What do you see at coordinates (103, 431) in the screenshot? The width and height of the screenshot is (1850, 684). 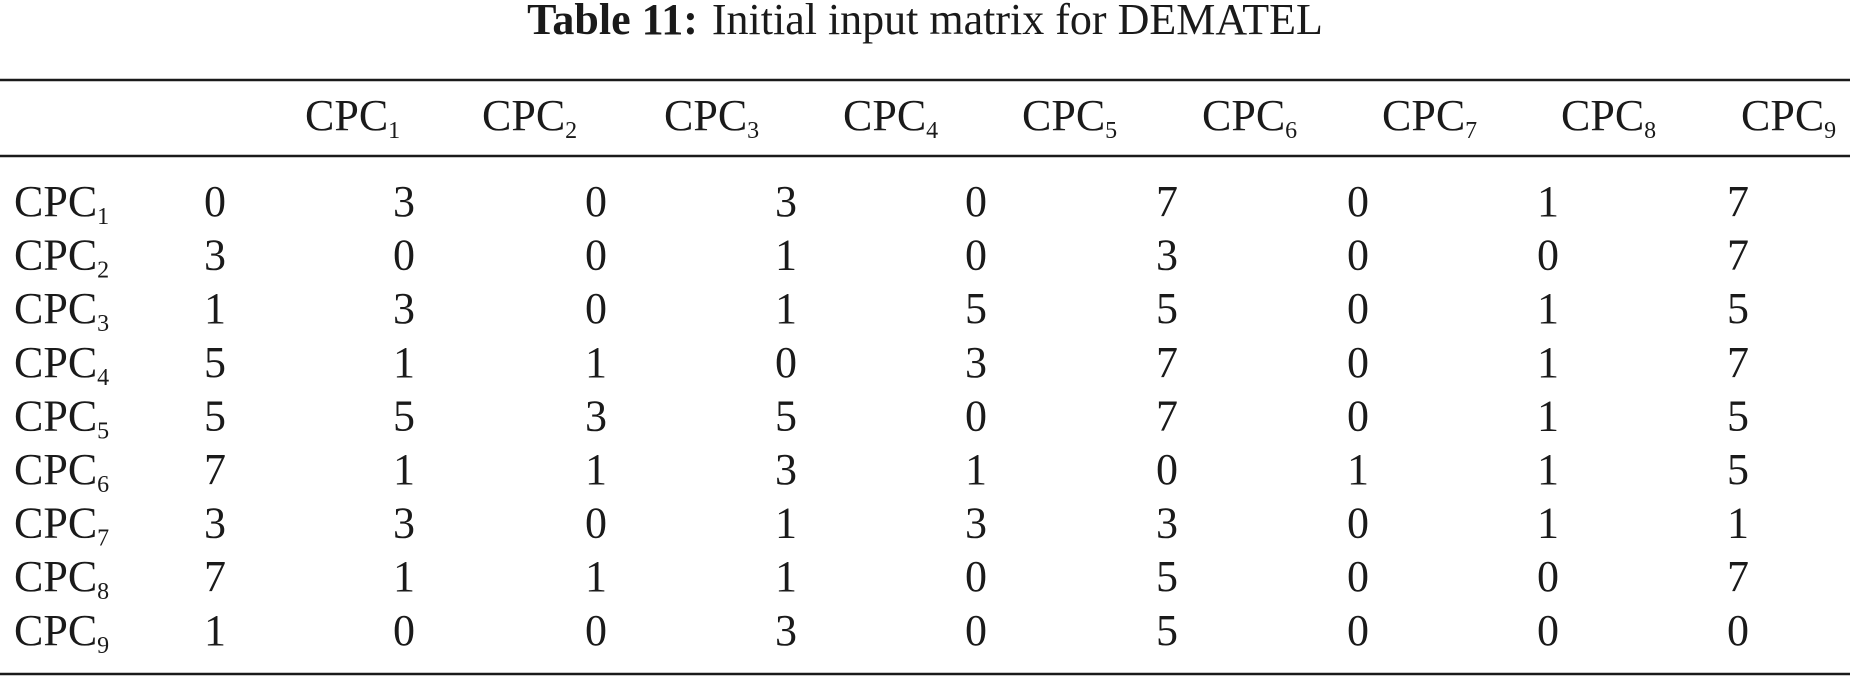 I see `row-header-sub: 5` at bounding box center [103, 431].